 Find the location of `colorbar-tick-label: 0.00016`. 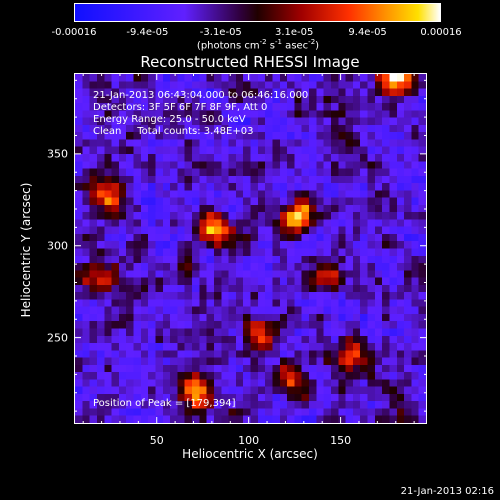

colorbar-tick-label: 0.00016 is located at coordinates (441, 32).